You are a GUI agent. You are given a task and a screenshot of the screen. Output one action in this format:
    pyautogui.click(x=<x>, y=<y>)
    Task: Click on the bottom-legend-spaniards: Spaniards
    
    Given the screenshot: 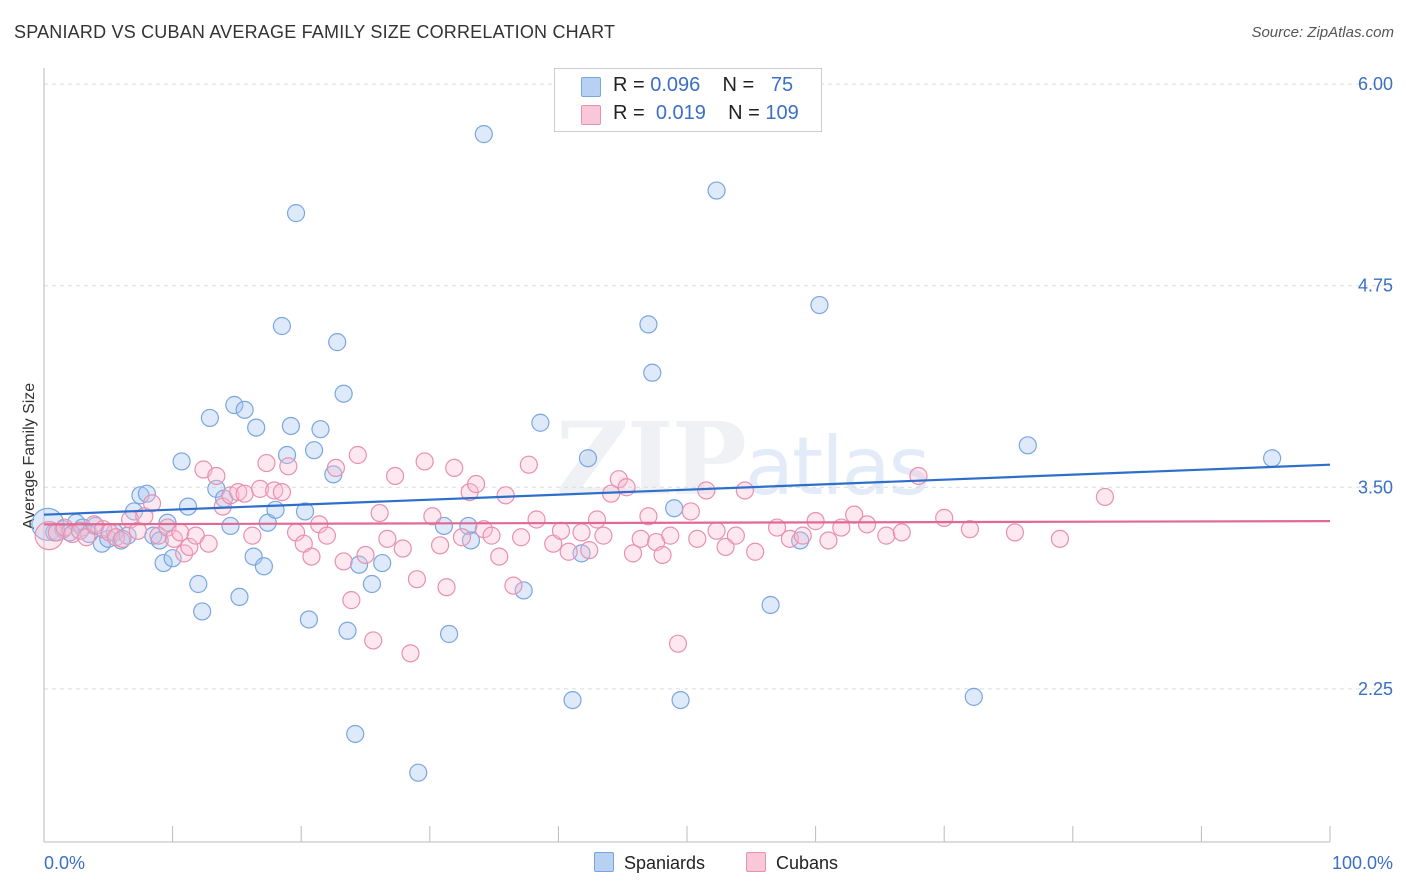 What is the action you would take?
    pyautogui.click(x=649, y=863)
    